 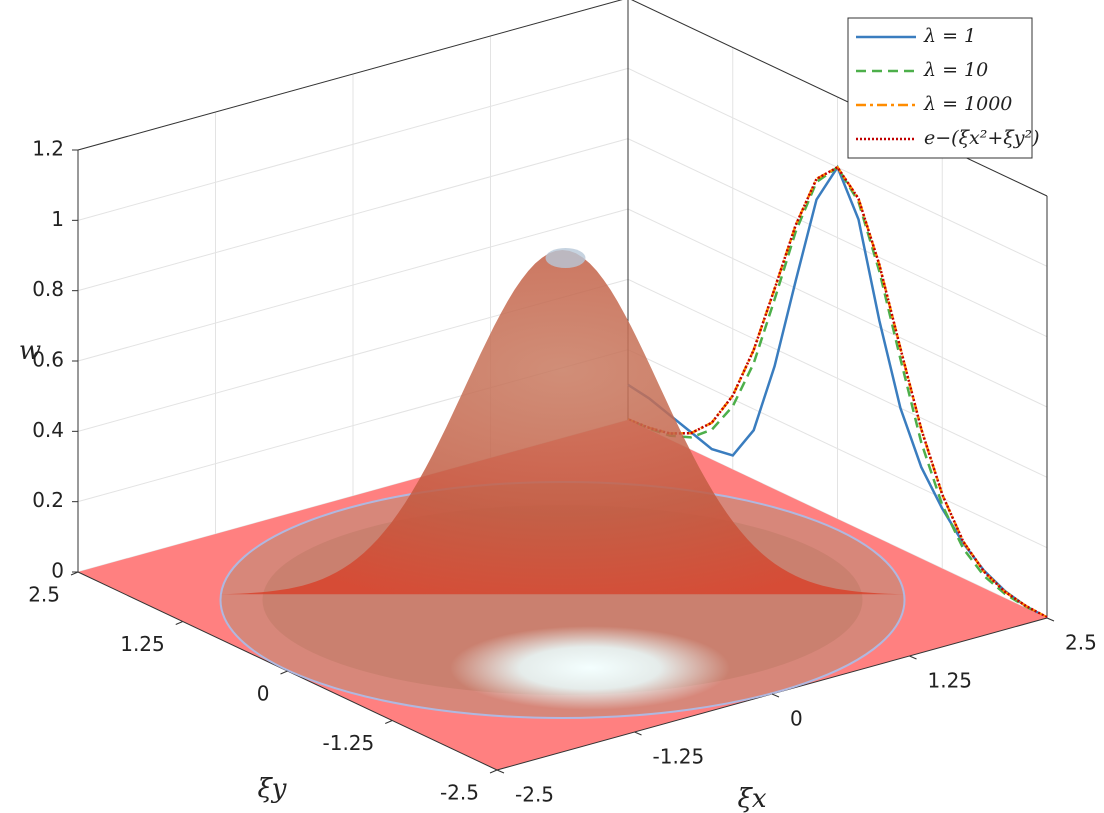 I want to click on legend-box, so click(x=940, y=88).